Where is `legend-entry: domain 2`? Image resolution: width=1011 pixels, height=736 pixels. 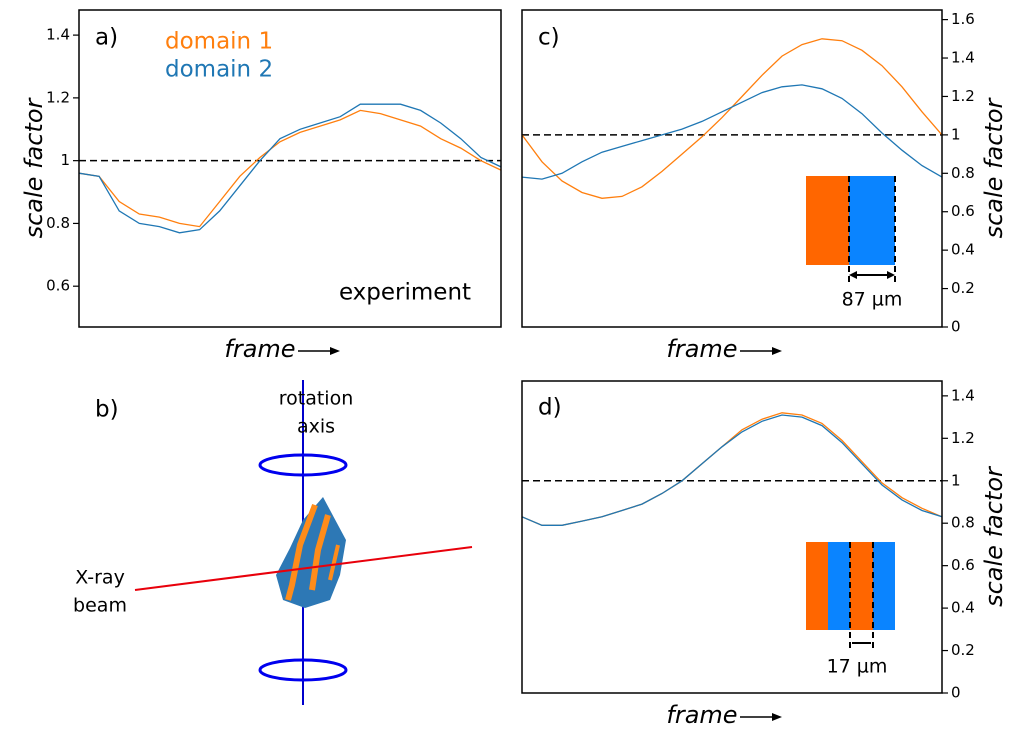
legend-entry: domain 2 is located at coordinates (219, 70).